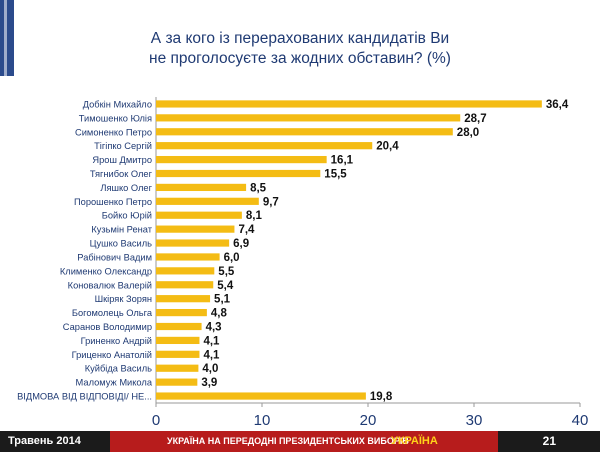 The height and width of the screenshot is (452, 600). What do you see at coordinates (300, 58) in the screenshot?
I see `chart-title-line-2: не проголосуєте за жодних обставин? (%)` at bounding box center [300, 58].